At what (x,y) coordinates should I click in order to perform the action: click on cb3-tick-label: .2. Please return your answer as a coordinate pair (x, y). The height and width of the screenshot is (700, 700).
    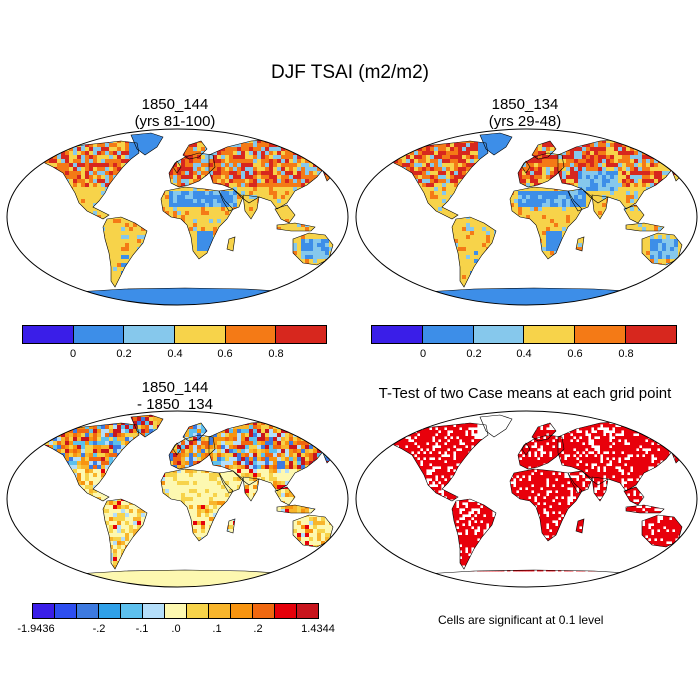
    Looking at the image, I should click on (258, 629).